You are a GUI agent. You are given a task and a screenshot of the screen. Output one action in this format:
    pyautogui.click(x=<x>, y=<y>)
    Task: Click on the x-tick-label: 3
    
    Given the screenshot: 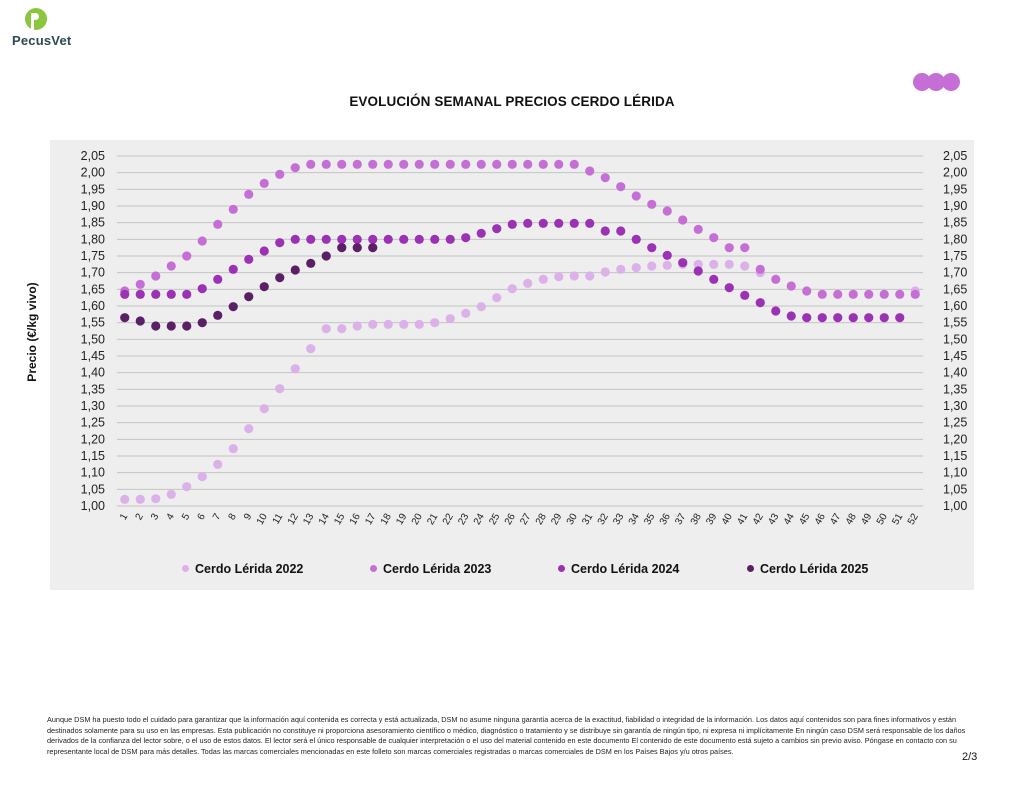 What is the action you would take?
    pyautogui.click(x=155, y=516)
    